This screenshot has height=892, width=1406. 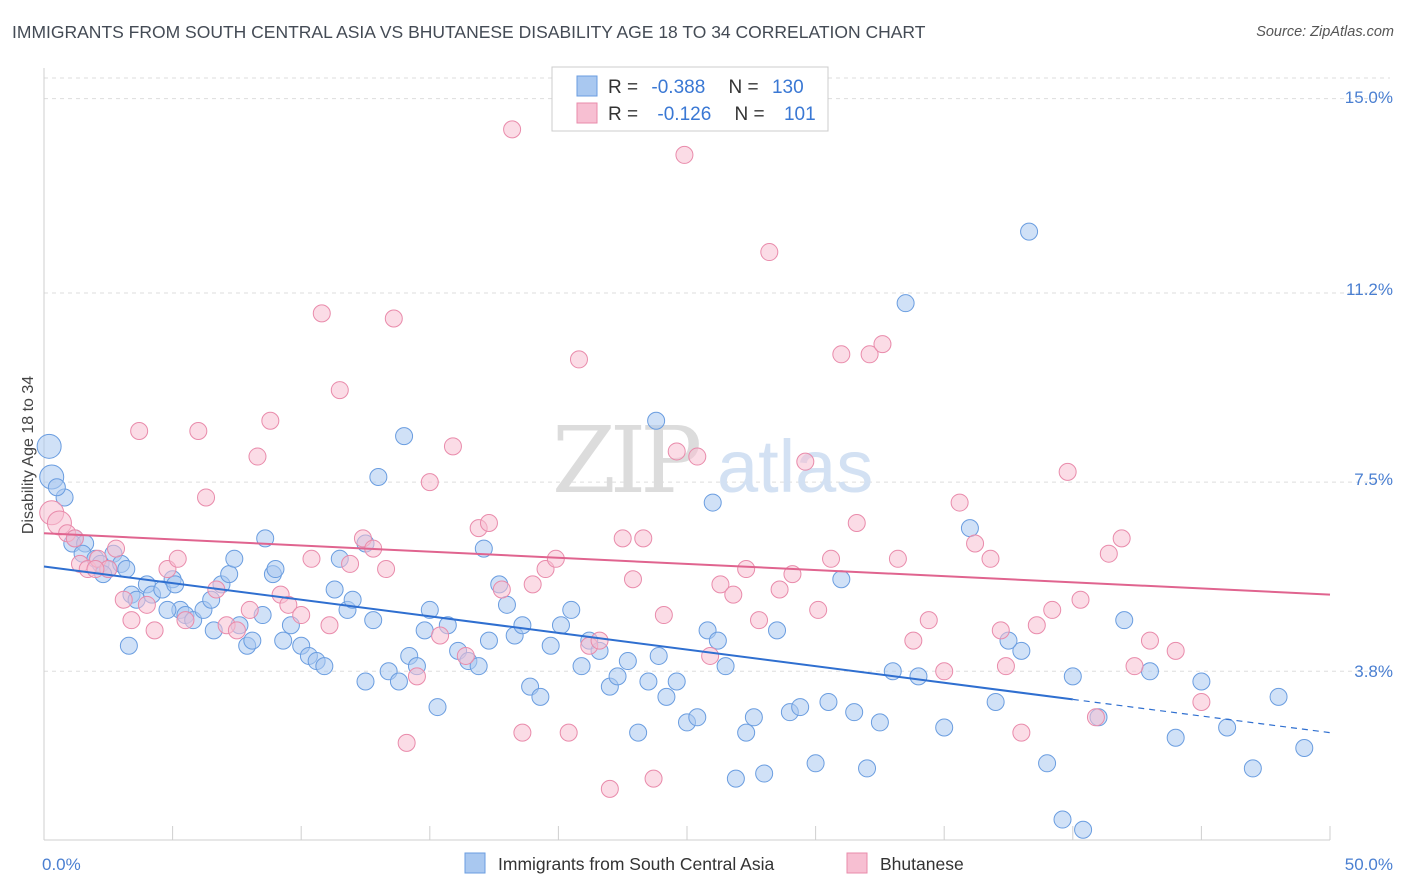 I want to click on legend-swatch-pink, so click(x=587, y=113).